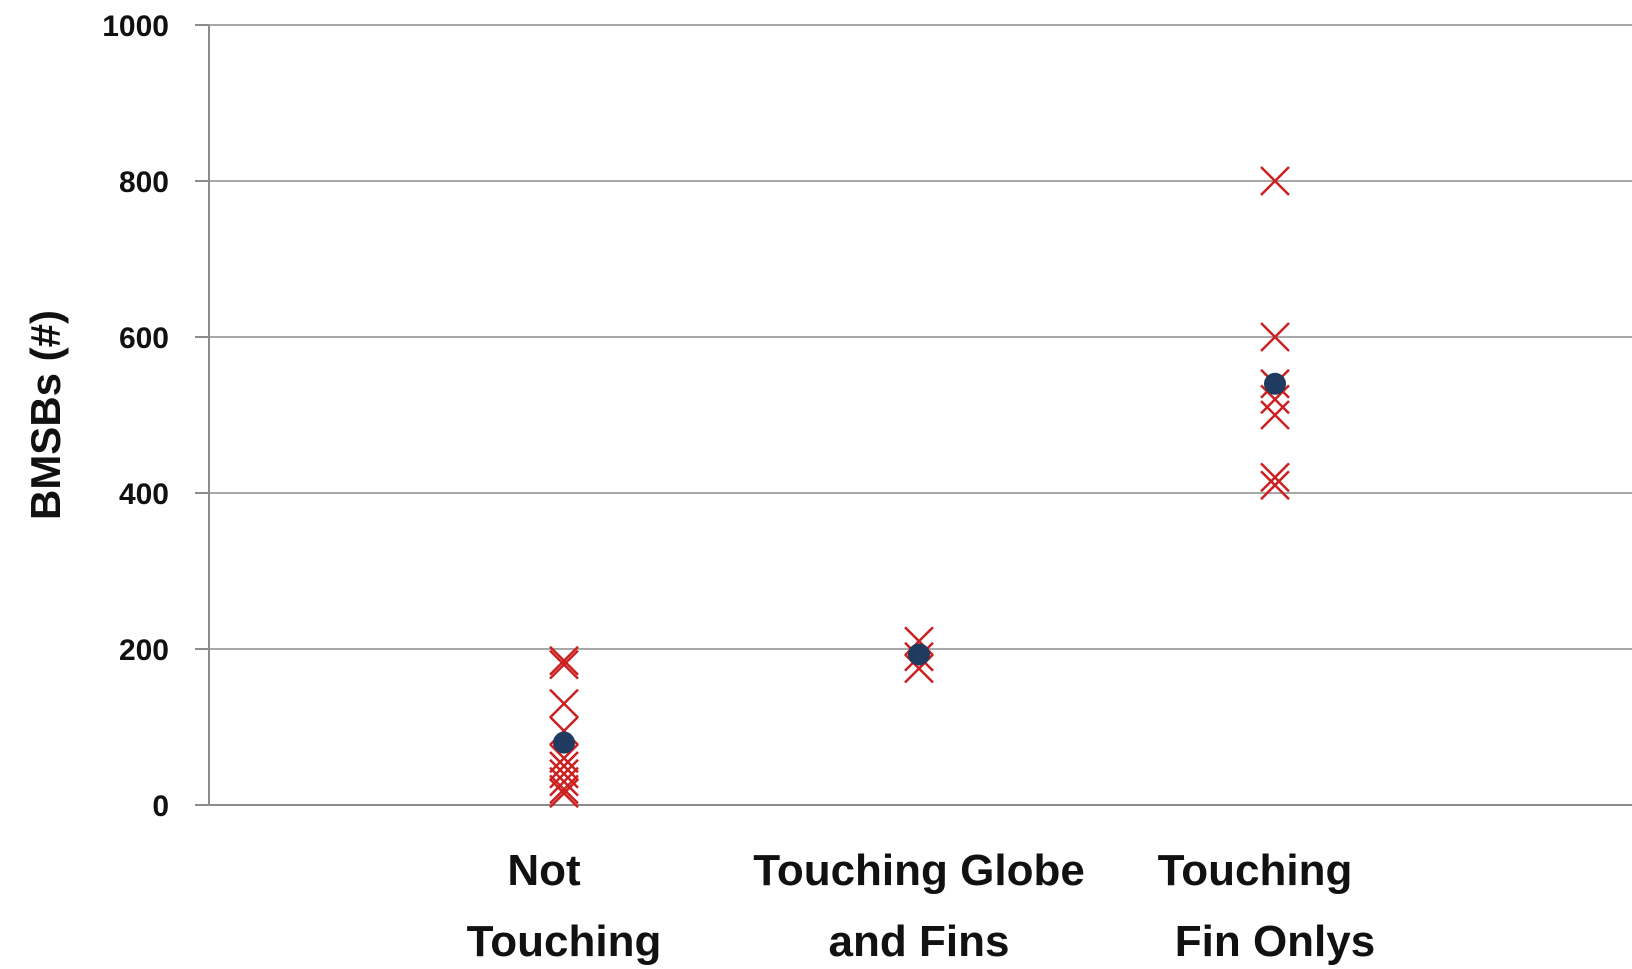  Describe the element at coordinates (160, 806) in the screenshot. I see `y-tick-label: 0` at that location.